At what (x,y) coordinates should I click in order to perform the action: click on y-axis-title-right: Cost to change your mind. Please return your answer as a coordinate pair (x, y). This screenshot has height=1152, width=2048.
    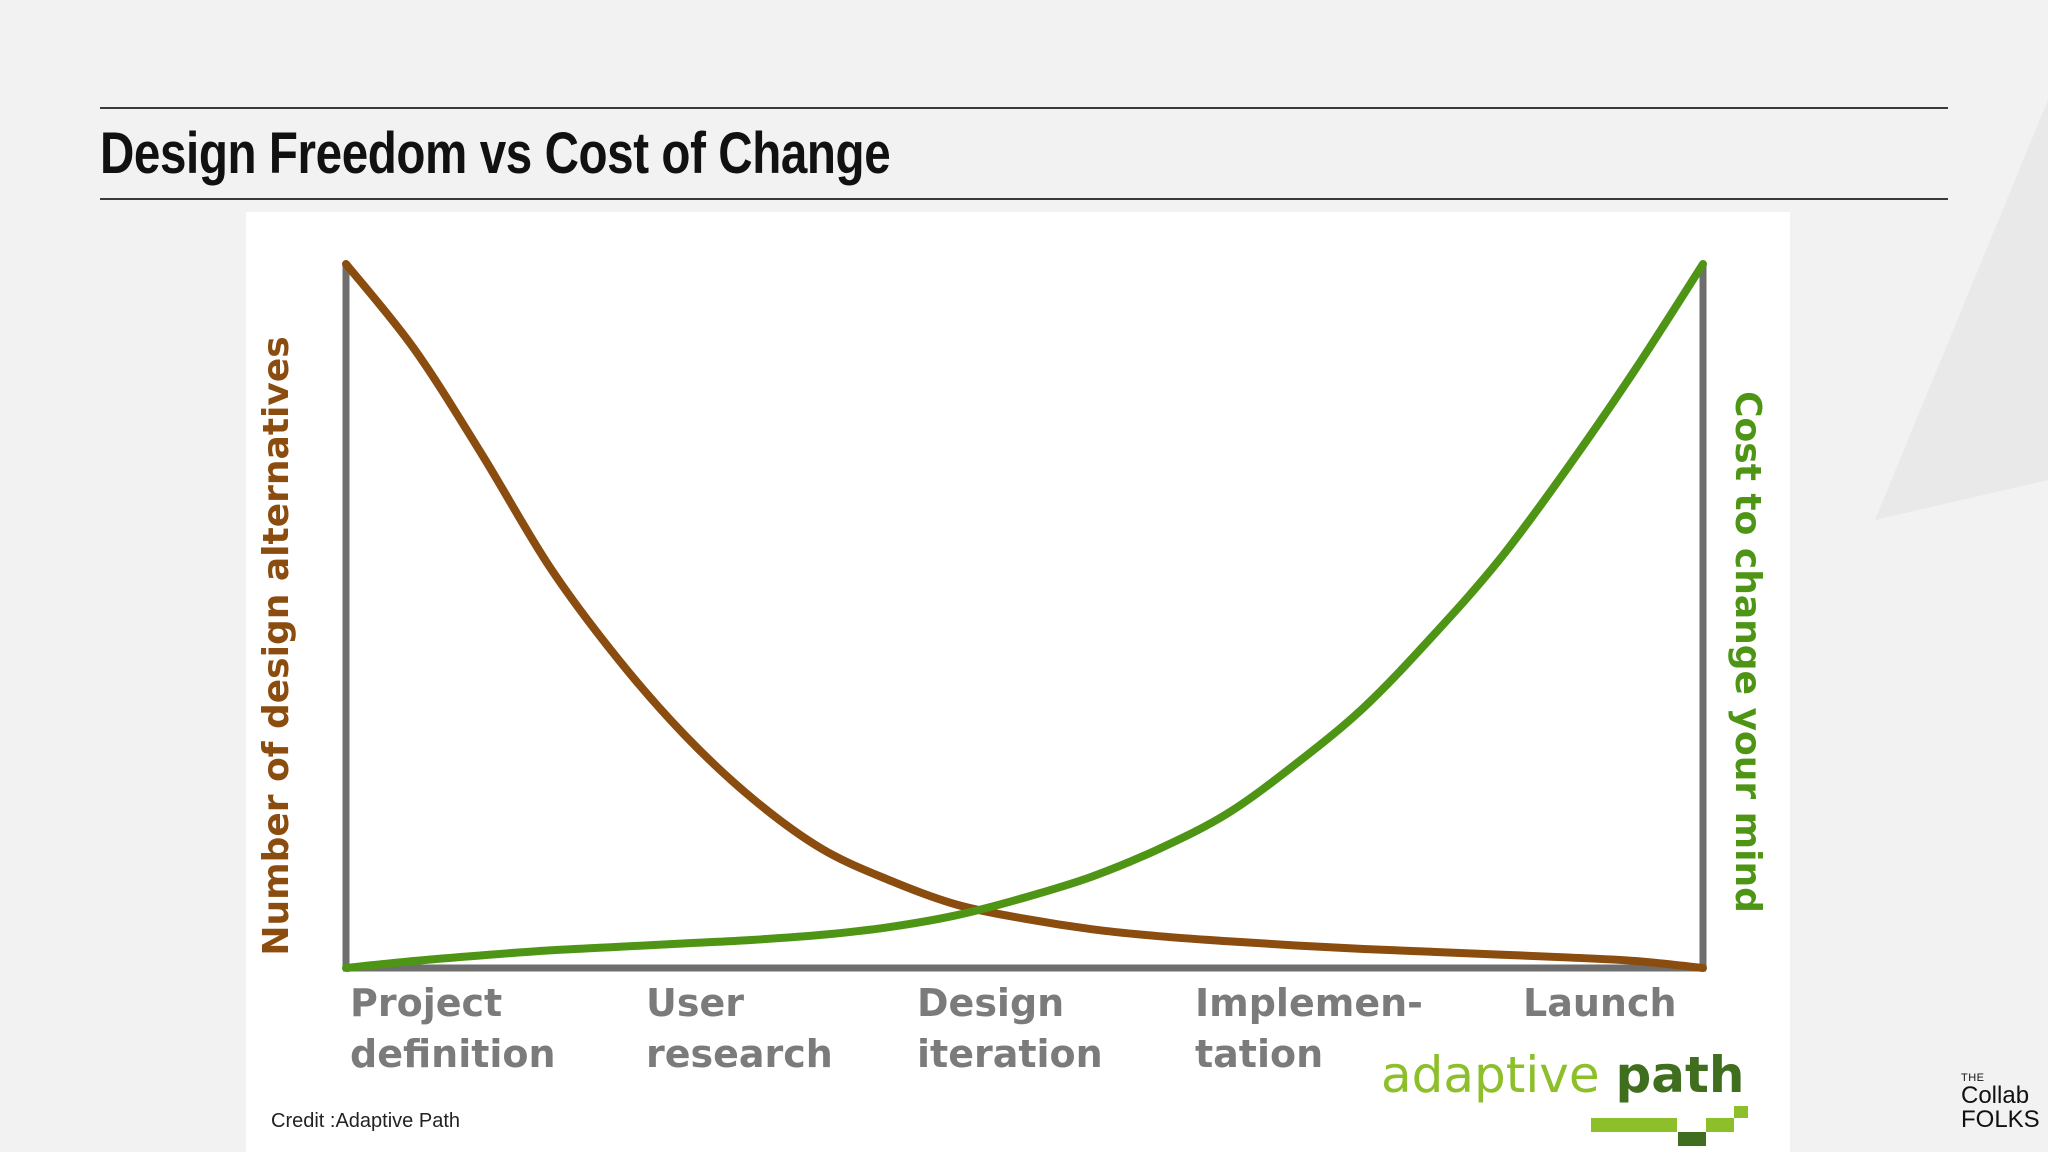
    Looking at the image, I should click on (1747, 652).